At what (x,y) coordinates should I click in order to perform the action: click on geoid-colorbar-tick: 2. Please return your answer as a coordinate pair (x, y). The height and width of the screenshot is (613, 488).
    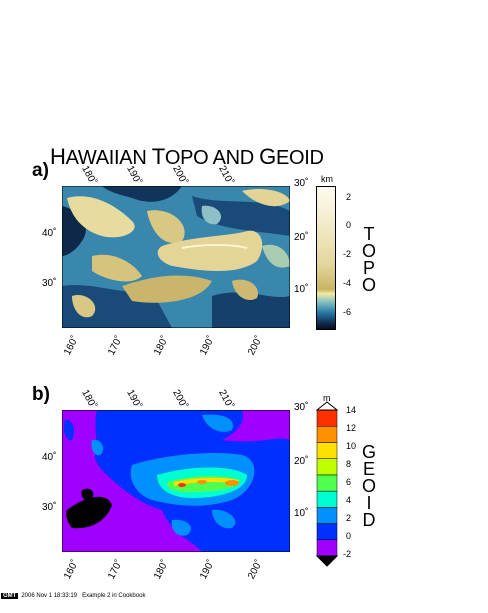
    Looking at the image, I should click on (349, 518).